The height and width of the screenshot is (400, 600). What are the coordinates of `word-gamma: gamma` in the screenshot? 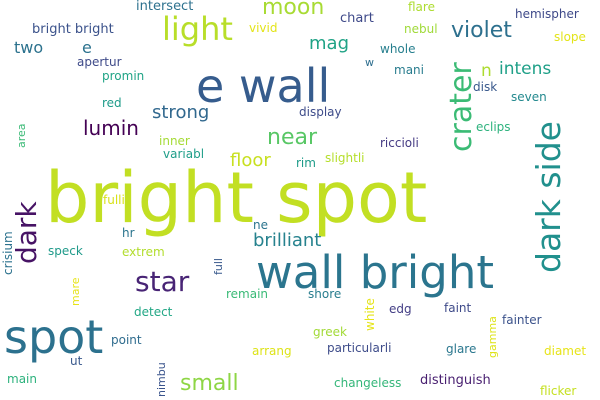 It's located at (492, 337).